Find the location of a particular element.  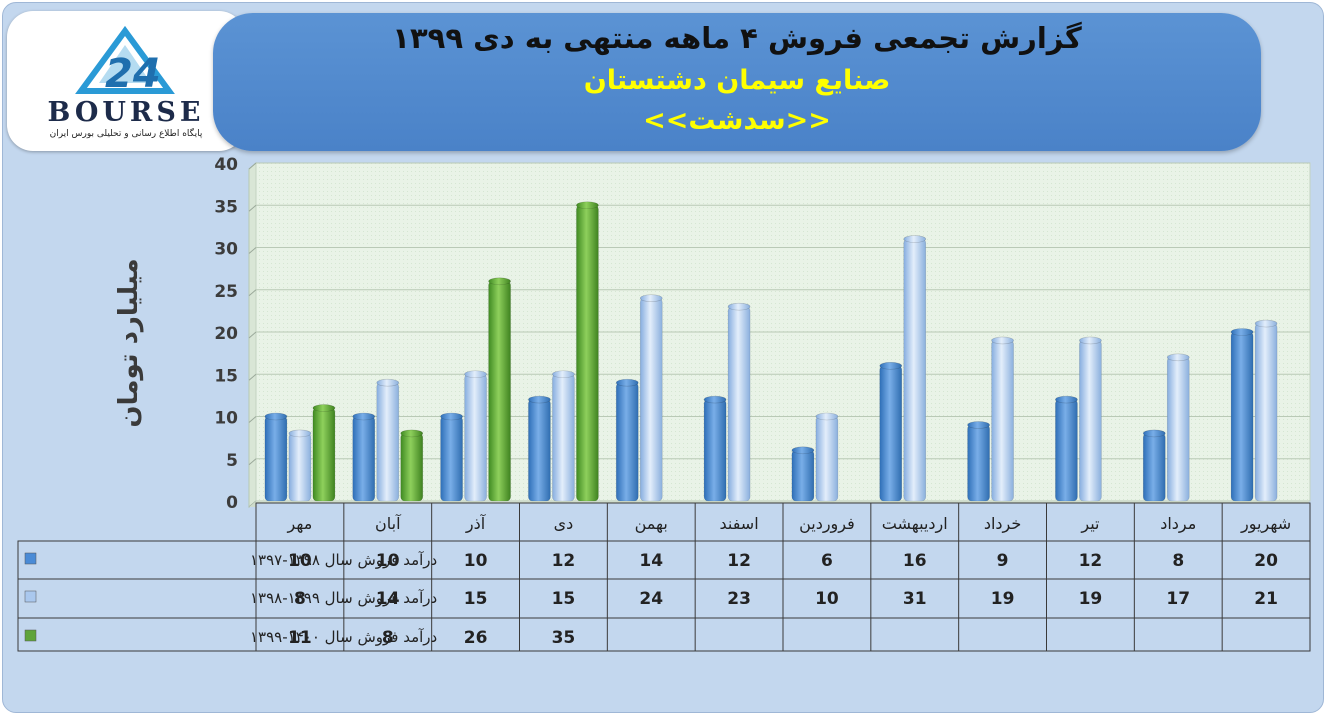

data-label: 15 is located at coordinates (476, 599).